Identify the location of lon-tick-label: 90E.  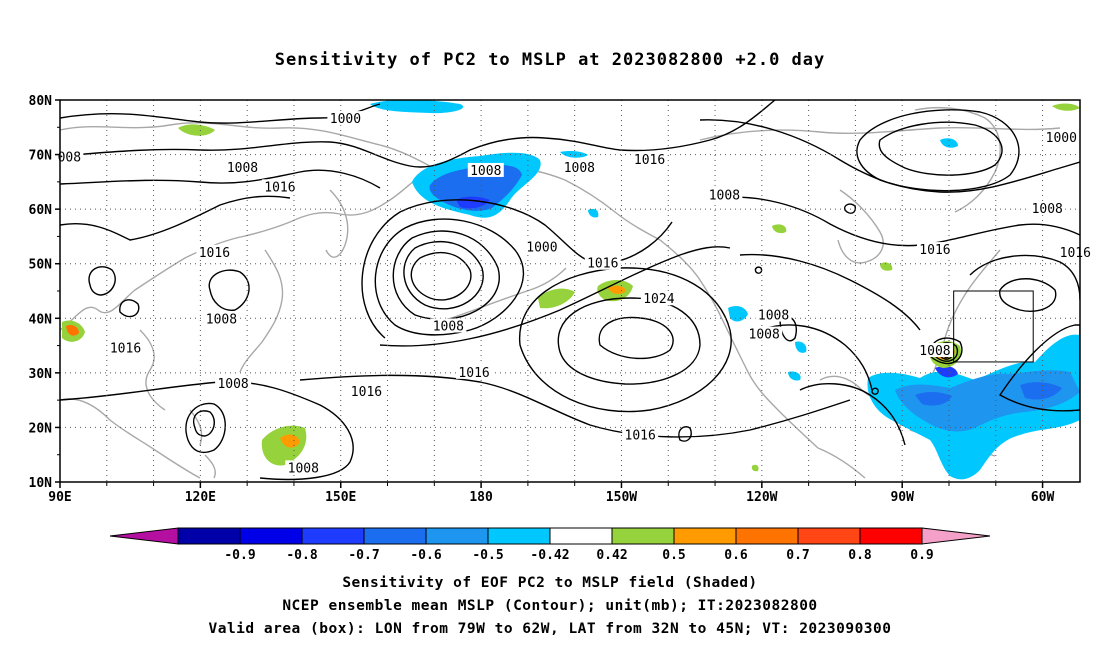
(59, 497).